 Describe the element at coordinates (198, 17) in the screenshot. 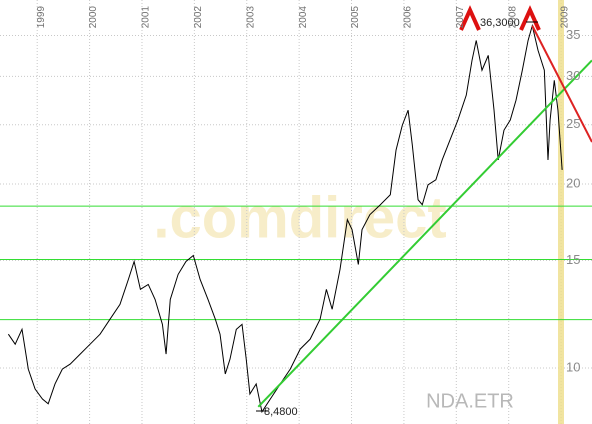

I see `x-tick-label: 2002` at that location.